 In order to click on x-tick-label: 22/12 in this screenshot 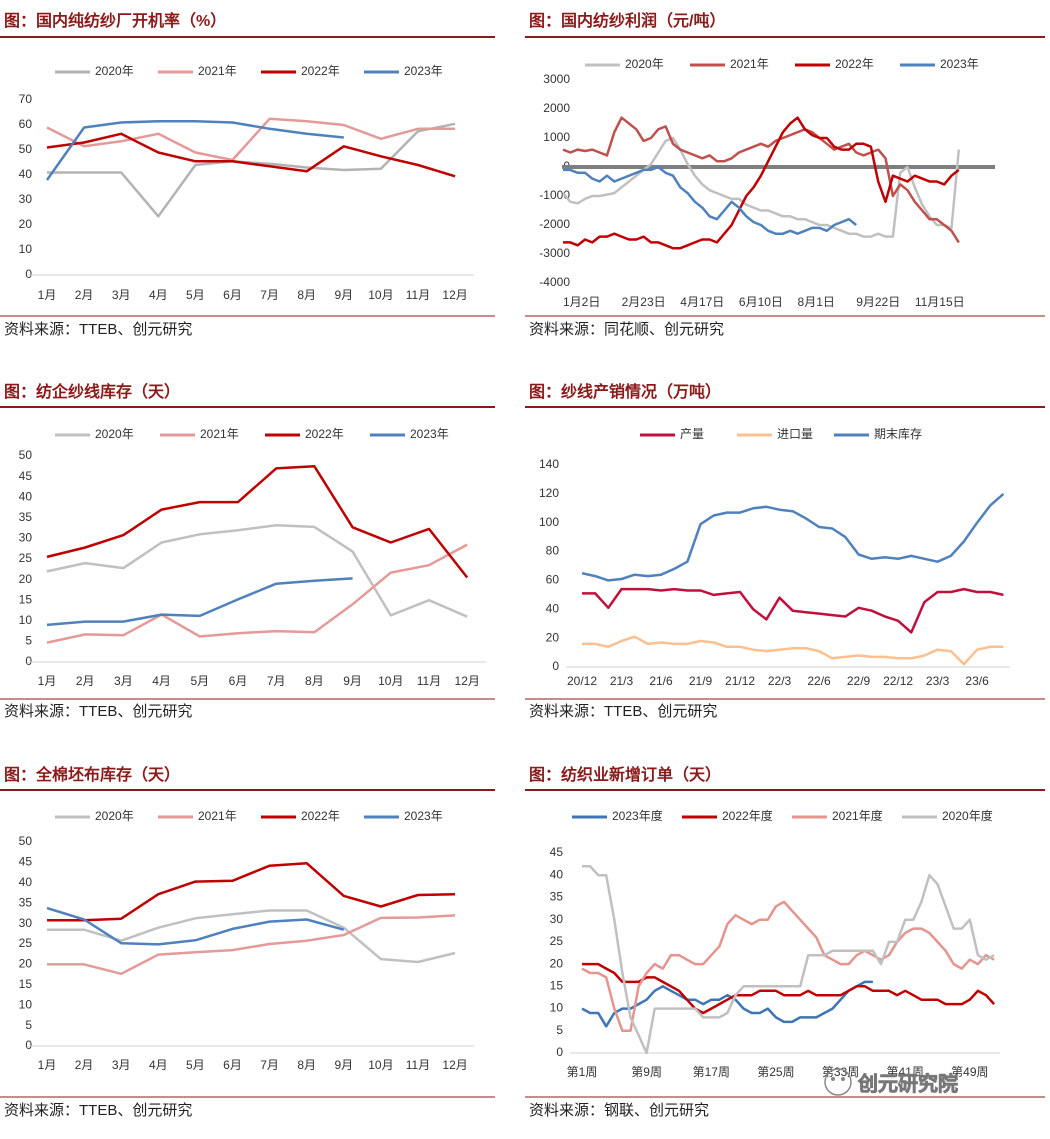, I will do `click(898, 681)`.